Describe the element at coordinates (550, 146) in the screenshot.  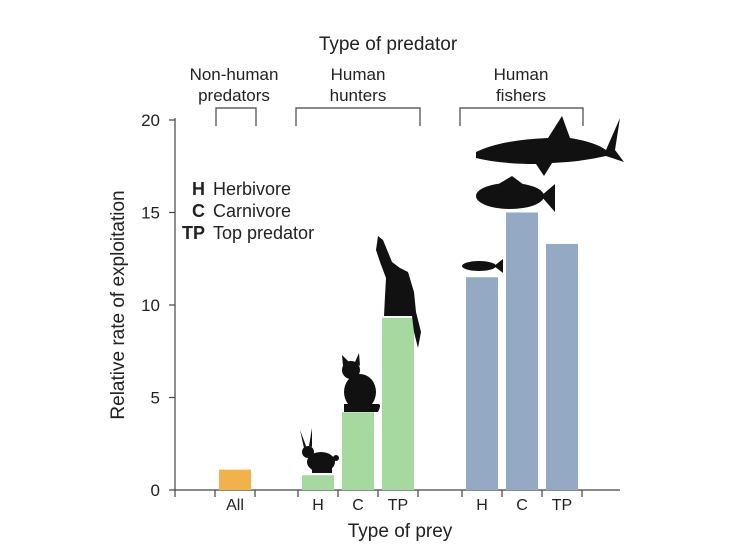
I see `shark-icon` at that location.